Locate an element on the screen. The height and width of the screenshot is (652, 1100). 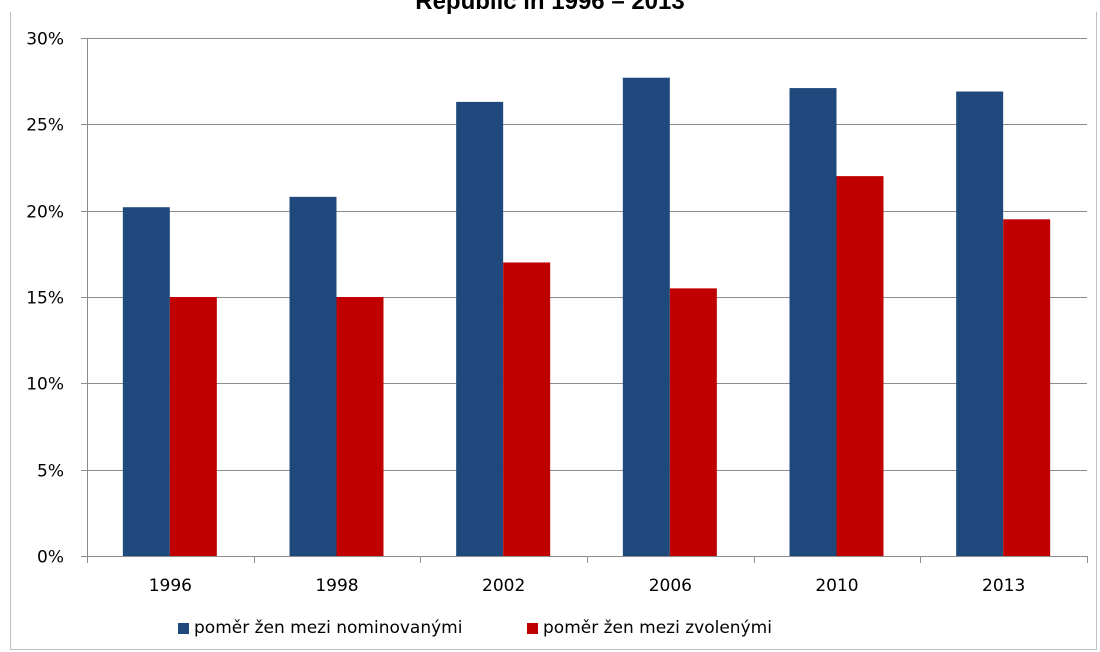
legend-swatch-nominated is located at coordinates (183, 628).